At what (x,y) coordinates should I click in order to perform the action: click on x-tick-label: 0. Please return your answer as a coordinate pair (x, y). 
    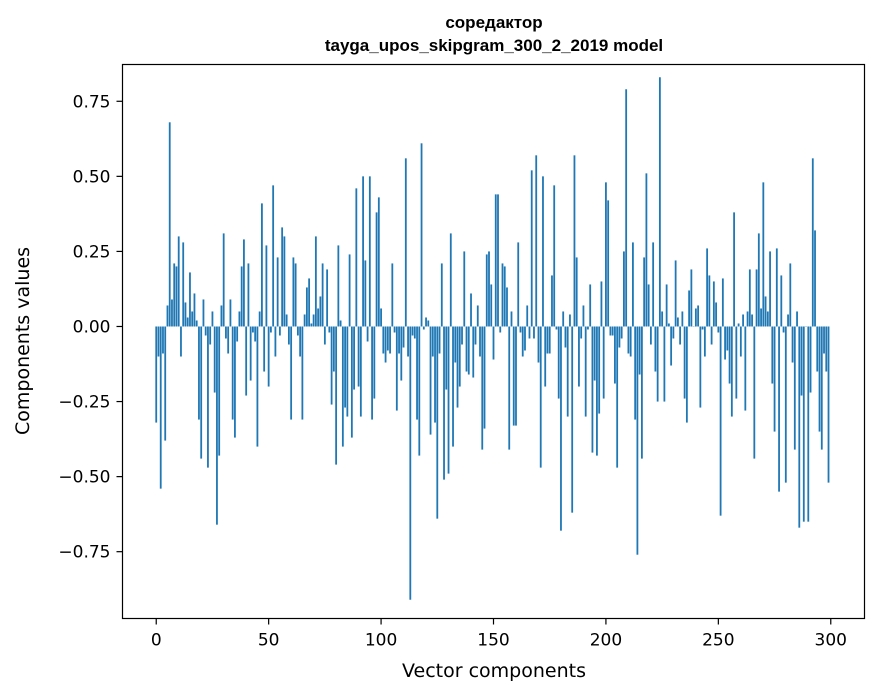
    Looking at the image, I should click on (156, 641).